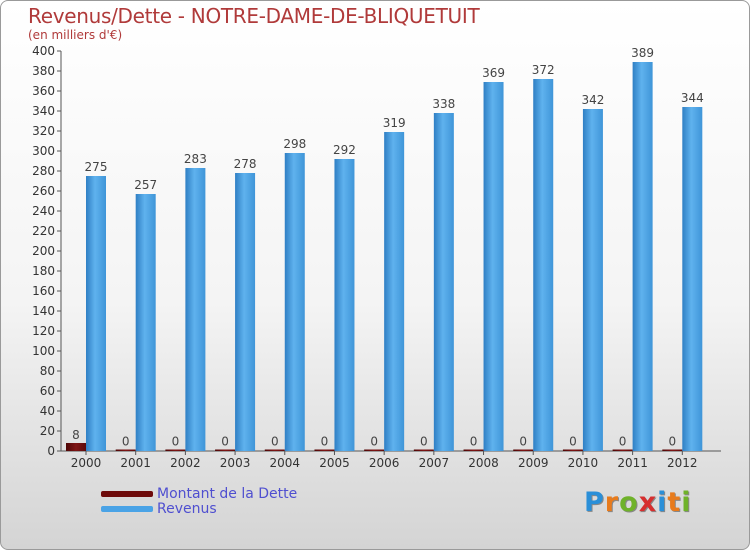  What do you see at coordinates (43, 251) in the screenshot?
I see `y-tick-label: 200` at bounding box center [43, 251].